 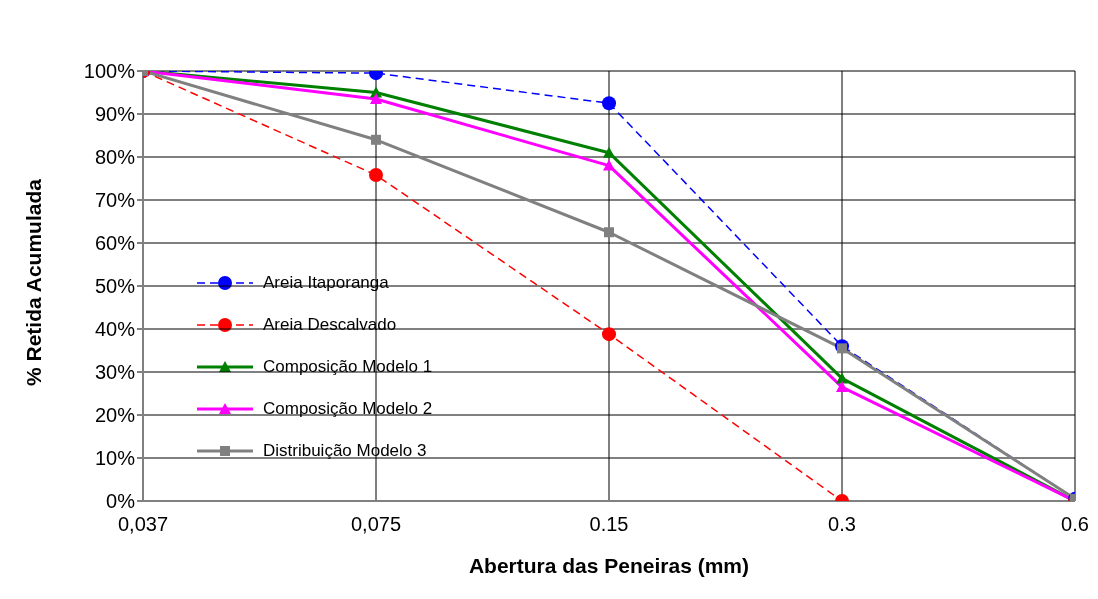 I want to click on y-tick-label: 100%, so click(x=109, y=71).